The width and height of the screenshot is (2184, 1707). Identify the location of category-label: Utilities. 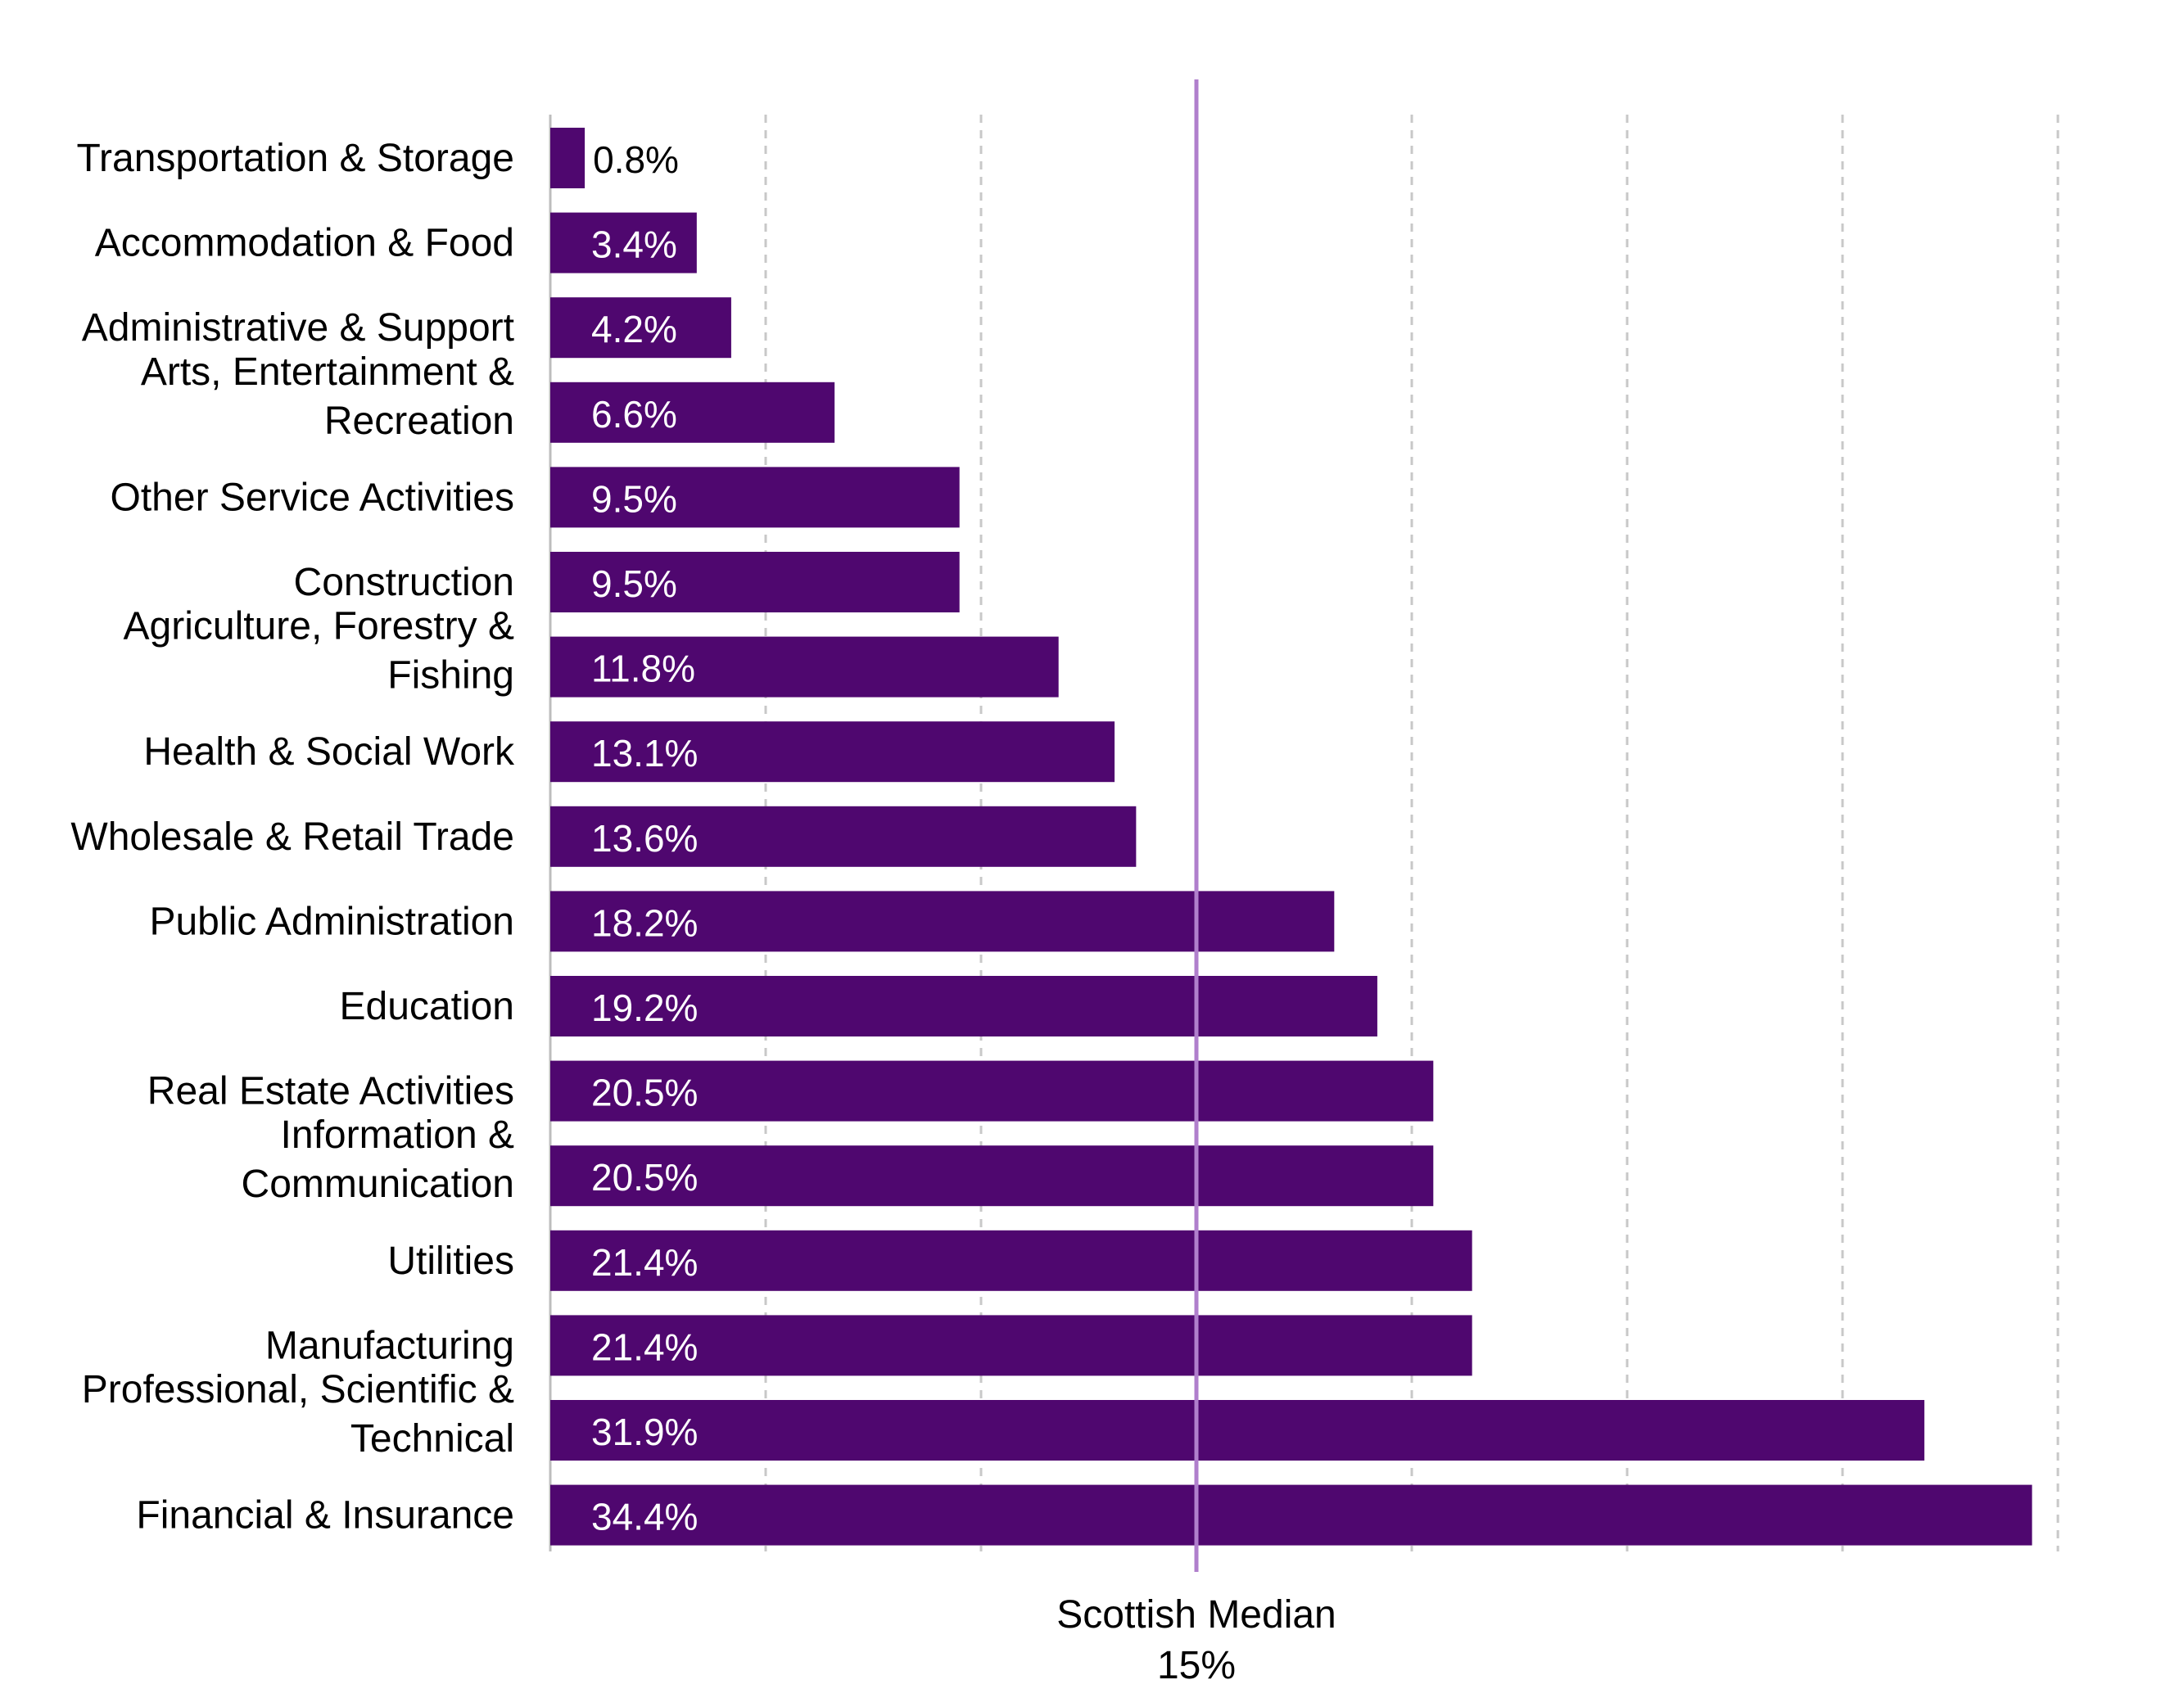
(451, 1261).